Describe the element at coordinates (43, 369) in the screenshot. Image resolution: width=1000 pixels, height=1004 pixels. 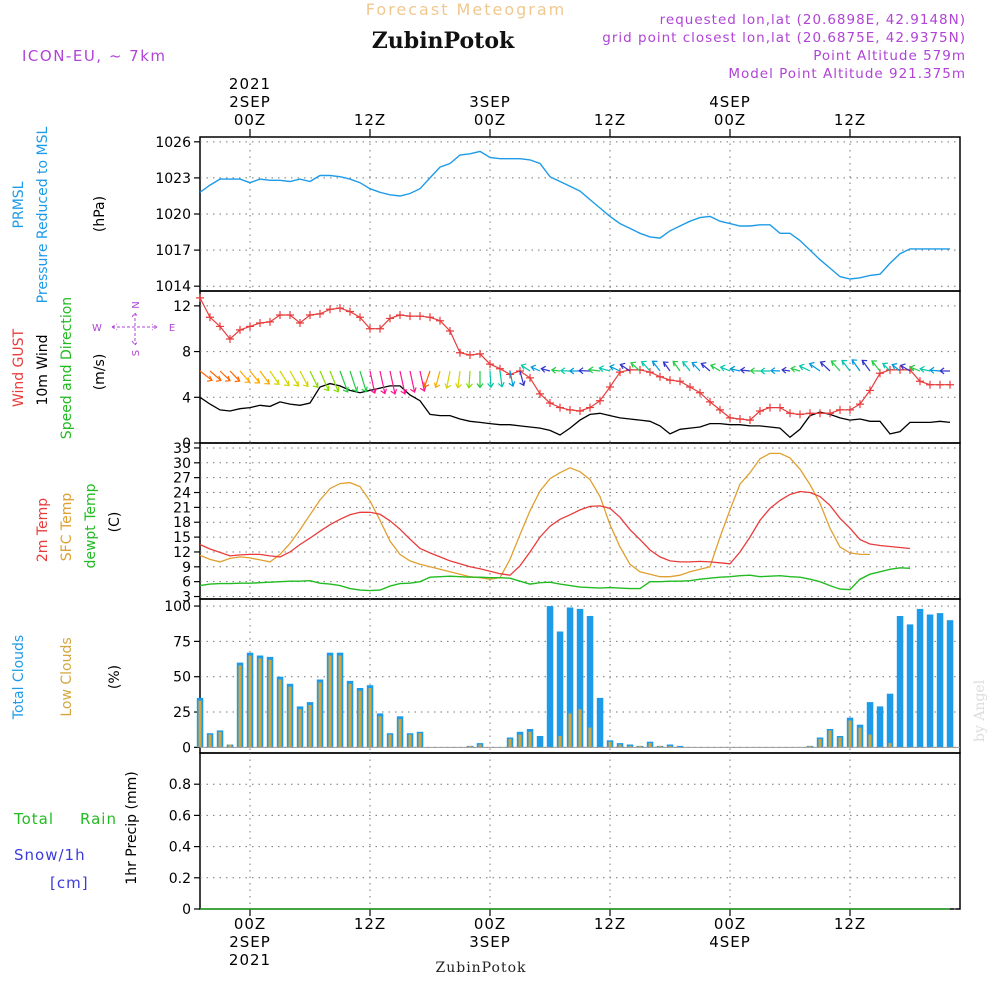
I see `wind-label-10m: 10m Wind` at that location.